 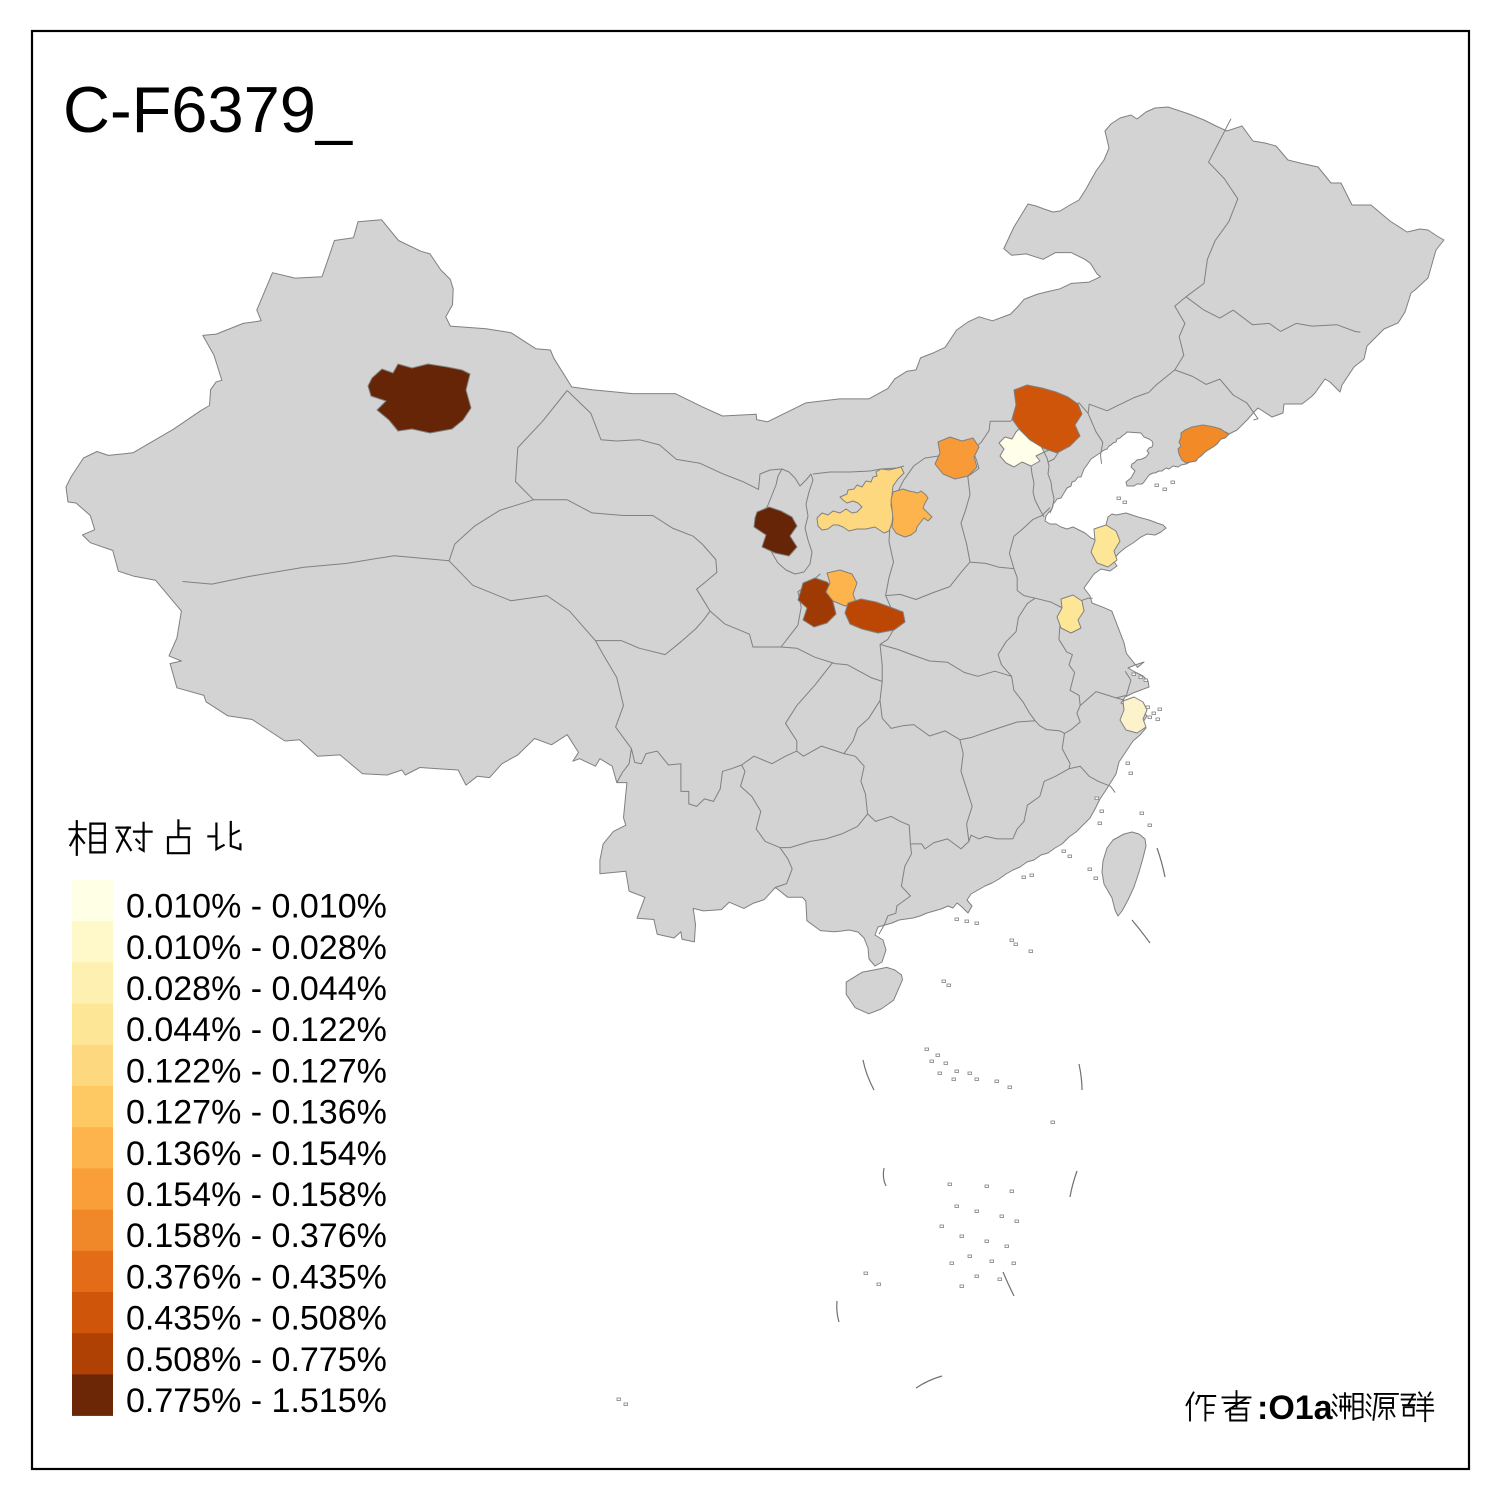 What do you see at coordinates (1295, 1408) in the screenshot?
I see `svg-text: :O1a` at bounding box center [1295, 1408].